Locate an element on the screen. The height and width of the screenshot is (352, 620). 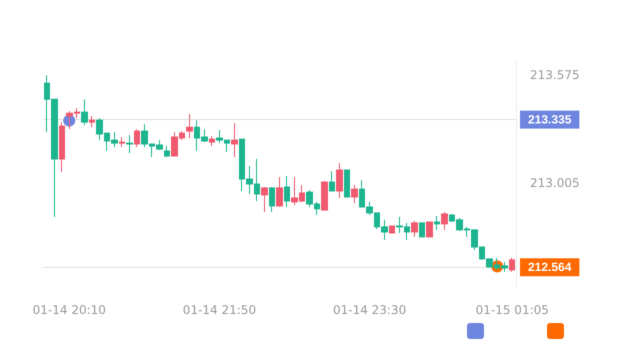
y-tick-label: 213.005 is located at coordinates (555, 183).